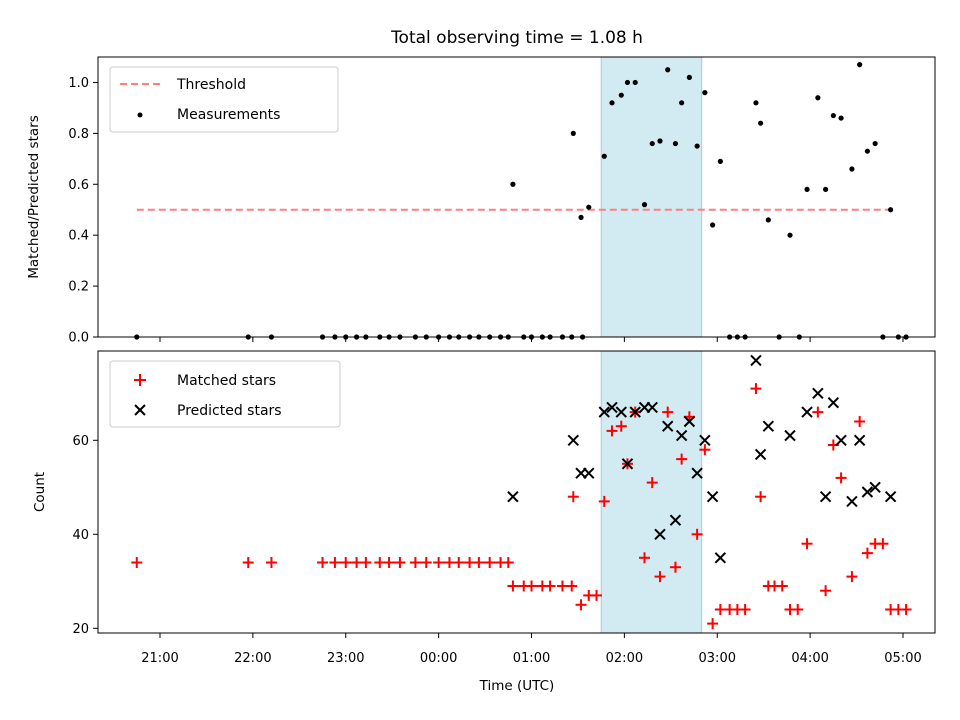 This screenshot has height=720, width=960. Describe the element at coordinates (438, 658) in the screenshot. I see `bottom-xtick-label: 00:00` at that location.